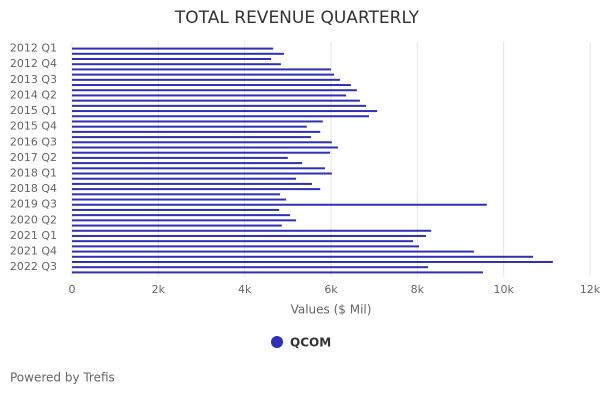  I want to click on x-tick-label: 12k, so click(590, 289).